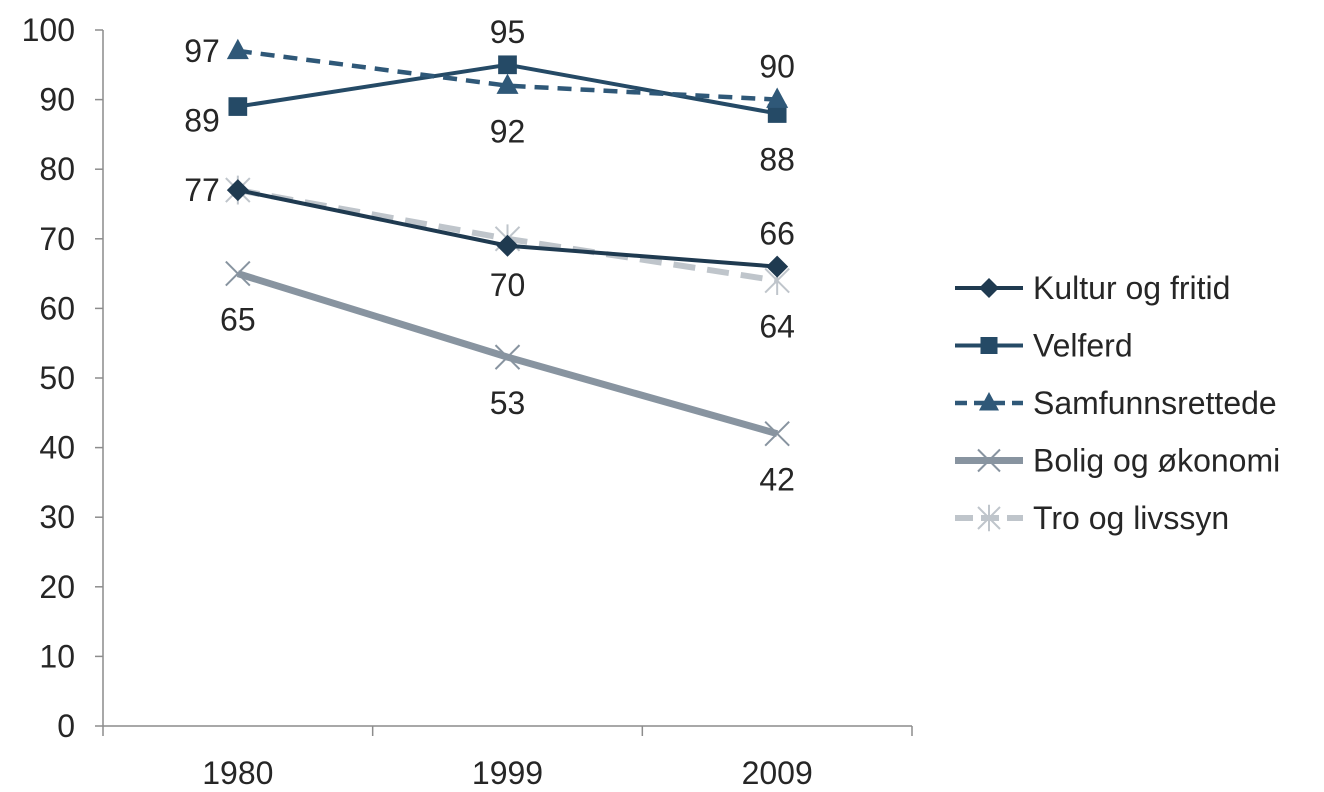  What do you see at coordinates (57, 308) in the screenshot?
I see `y-tick-label: 60` at bounding box center [57, 308].